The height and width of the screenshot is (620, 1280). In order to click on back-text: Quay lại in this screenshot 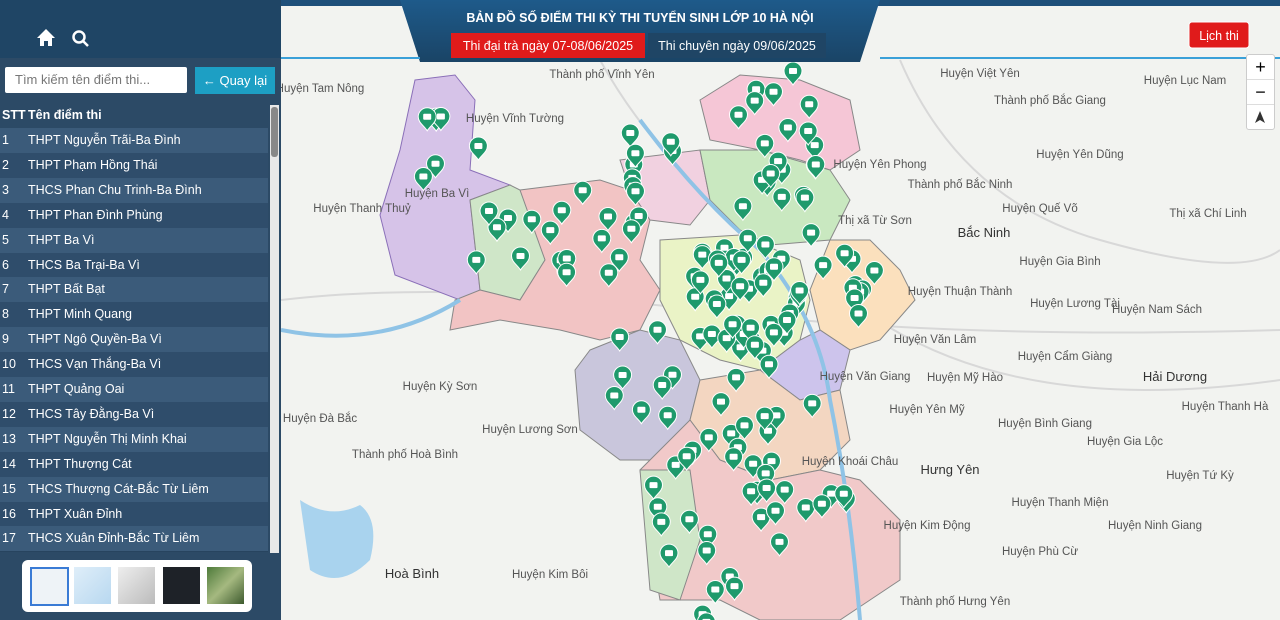, I will do `click(243, 80)`.